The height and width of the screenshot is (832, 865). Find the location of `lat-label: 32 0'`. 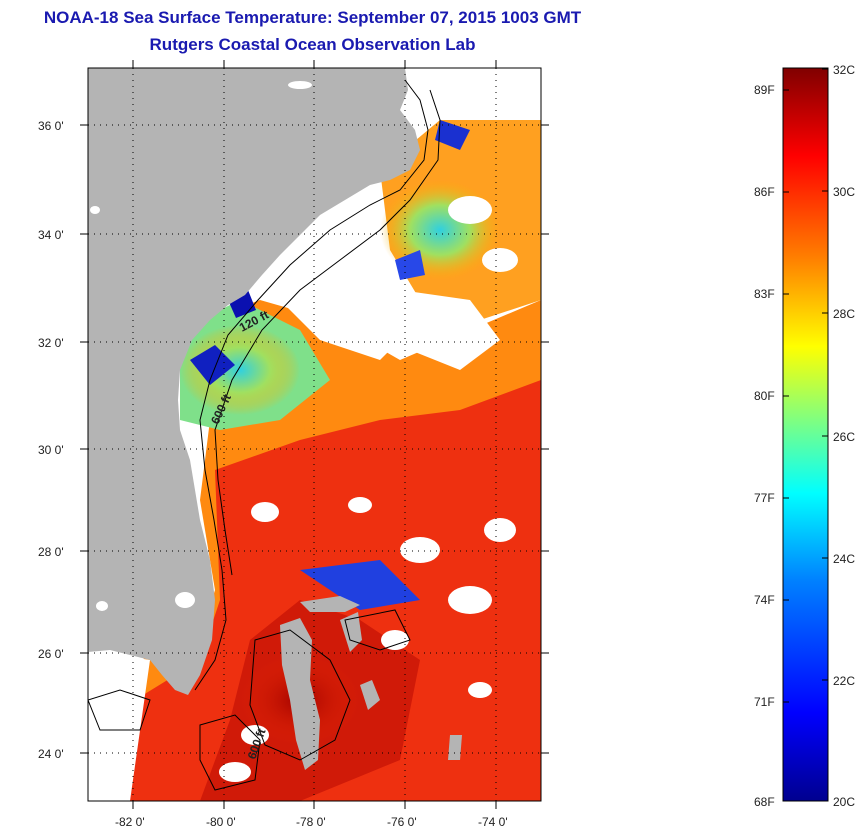

lat-label: 32 0' is located at coordinates (51, 343).